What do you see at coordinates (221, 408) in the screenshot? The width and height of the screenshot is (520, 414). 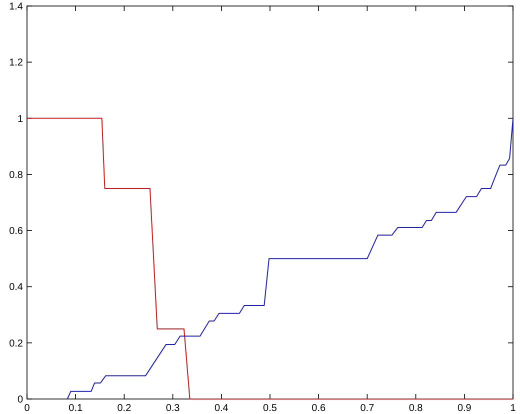 I see `x-tick-label: 0.4` at bounding box center [221, 408].